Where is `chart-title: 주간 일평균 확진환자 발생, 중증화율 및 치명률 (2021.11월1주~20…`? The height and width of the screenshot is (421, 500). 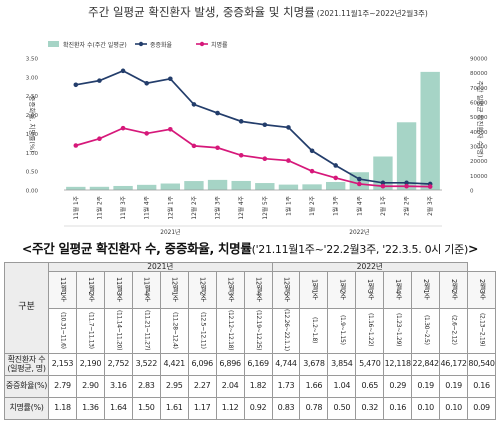 chart-title: 주간 일평균 확진환자 발생, 중증화율 및 치명률 (2021.11월1주~20… is located at coordinates (258, 12).